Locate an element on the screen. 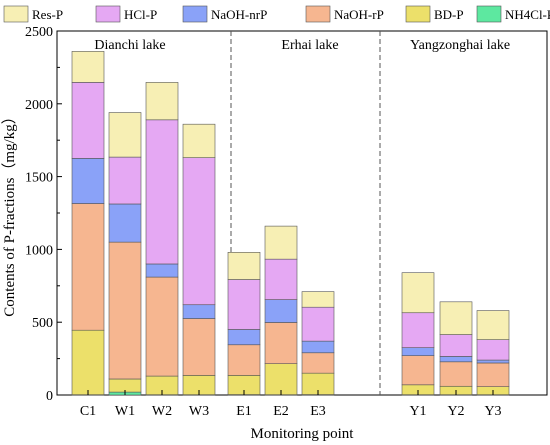  lake-group-labels: Dianchi lake Erhai lake Yangzonghai lake is located at coordinates (302, 45).